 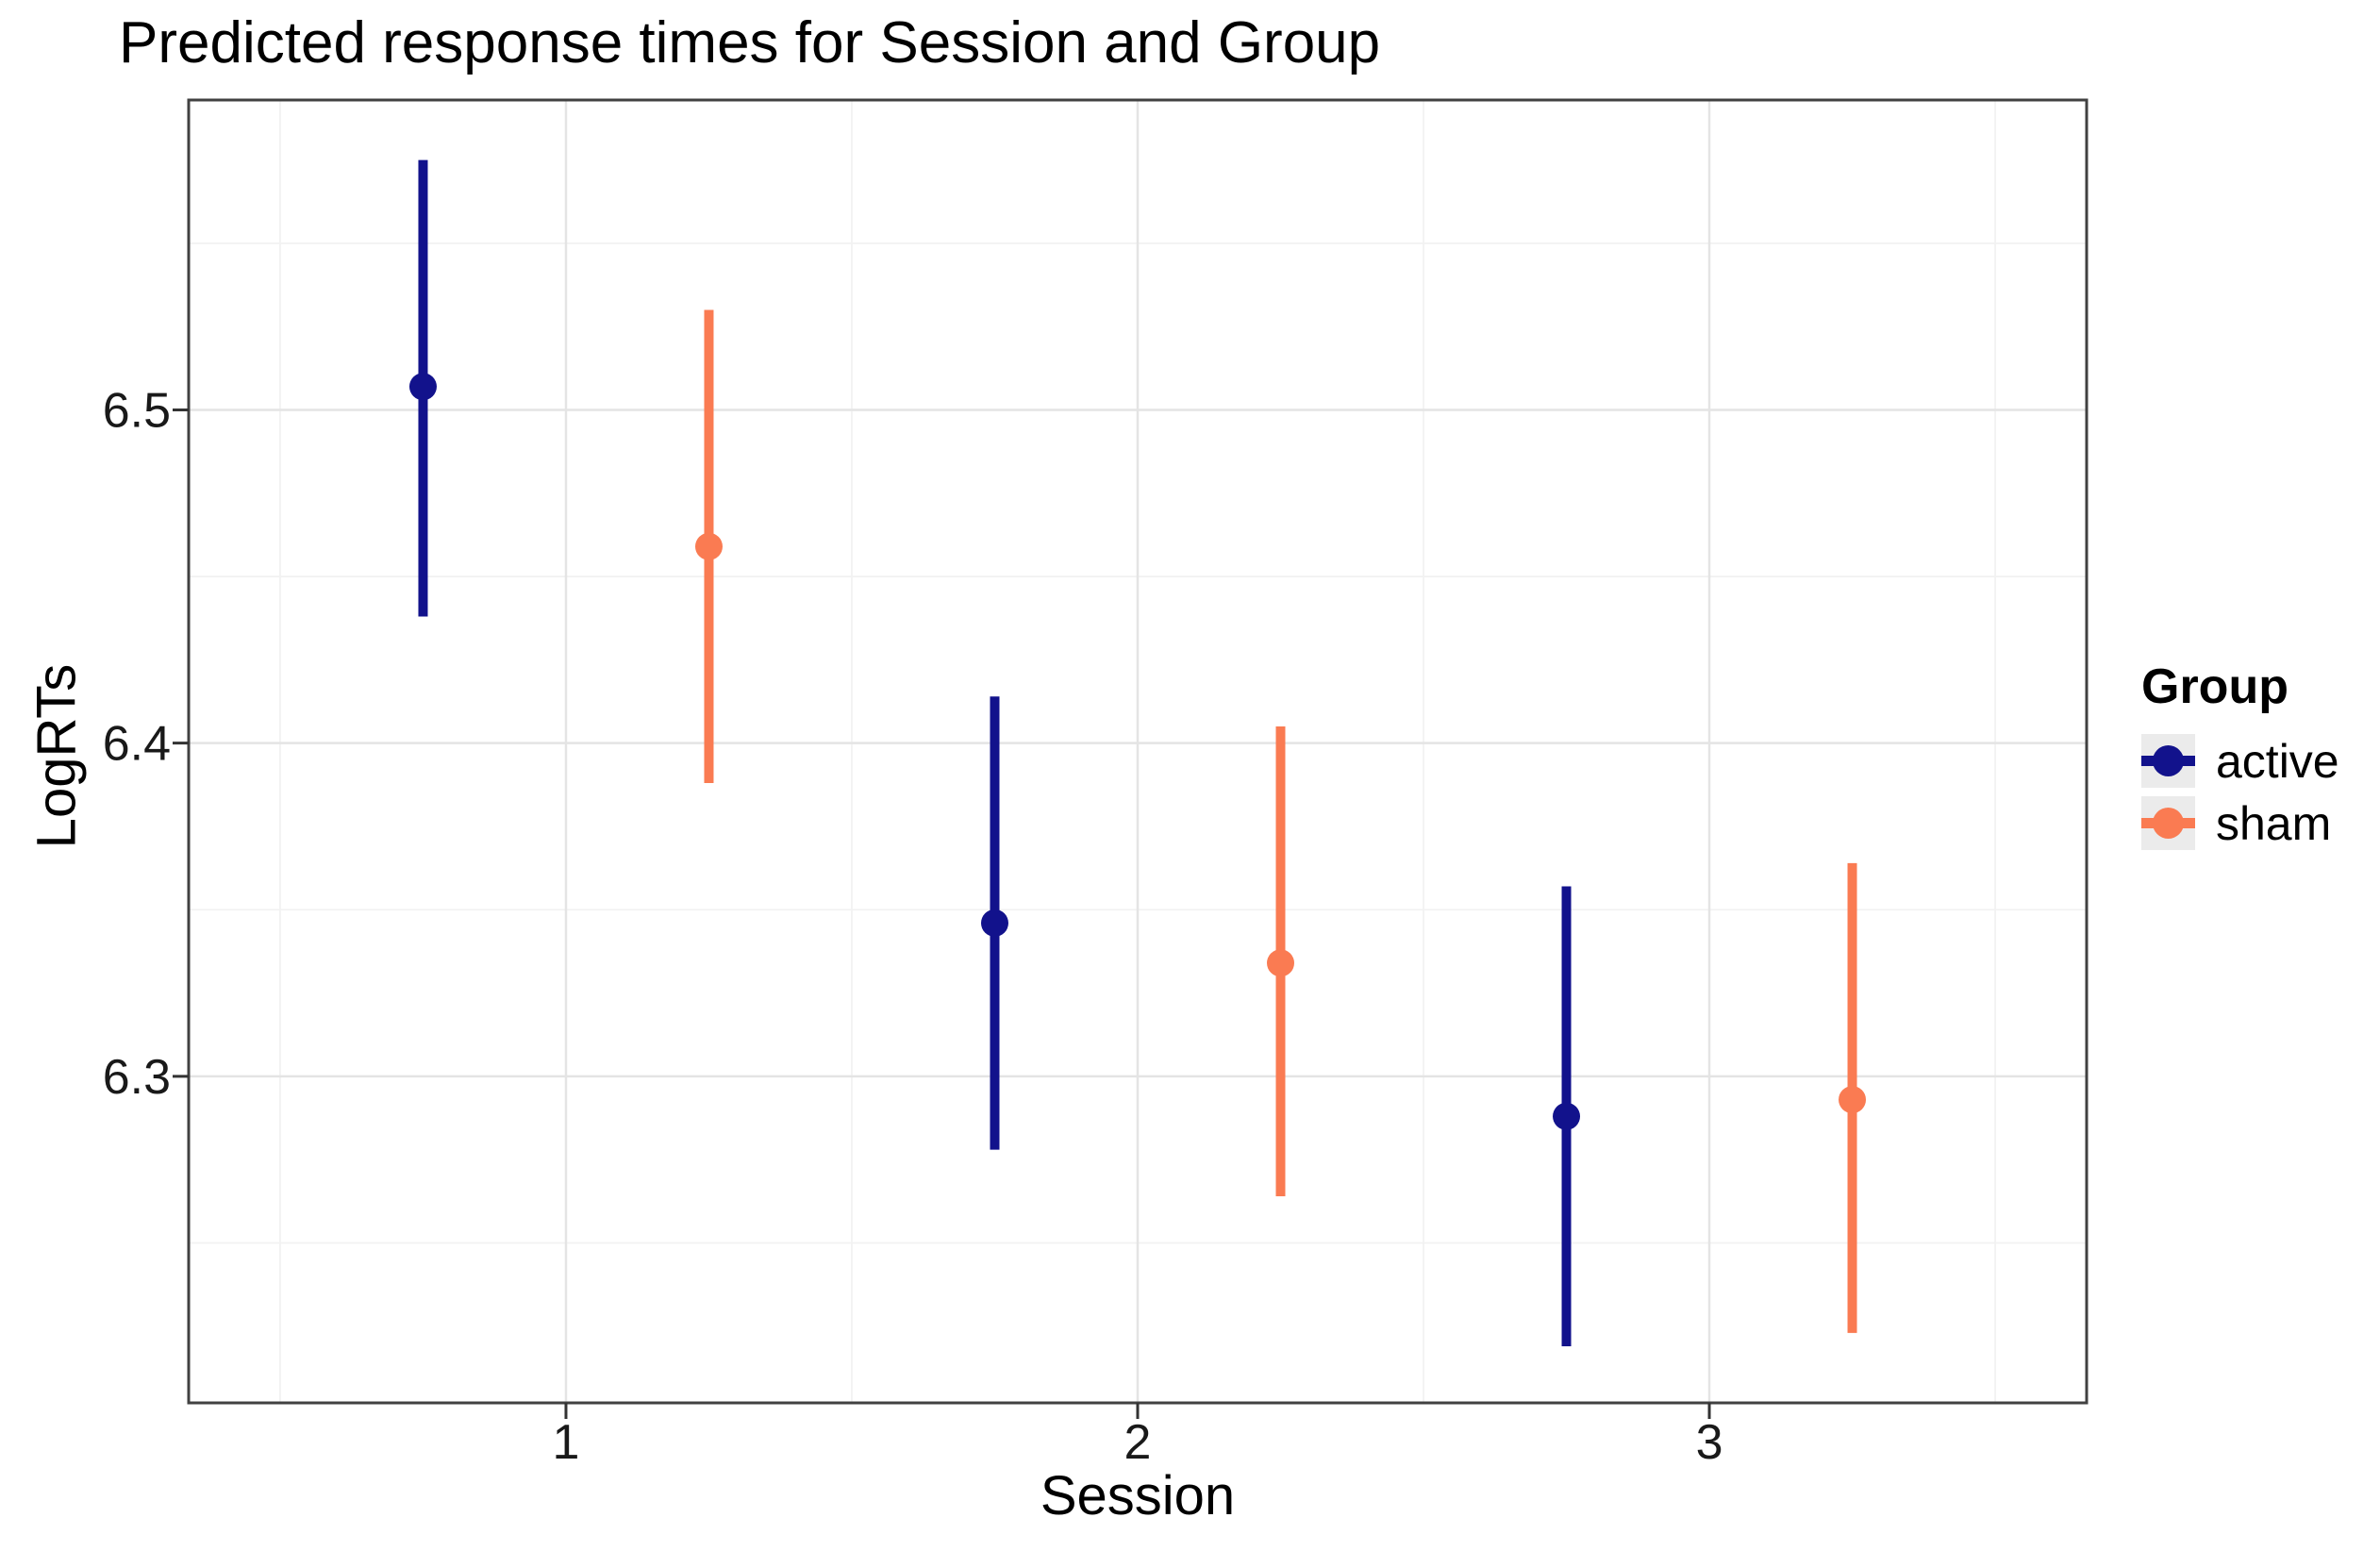 I want to click on y-axis-title: LogRTs, so click(x=56, y=756).